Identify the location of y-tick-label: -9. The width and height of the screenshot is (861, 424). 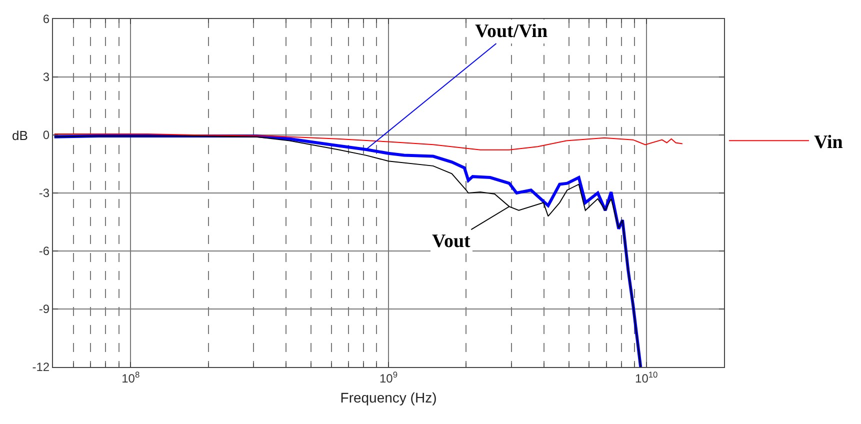
(44, 309).